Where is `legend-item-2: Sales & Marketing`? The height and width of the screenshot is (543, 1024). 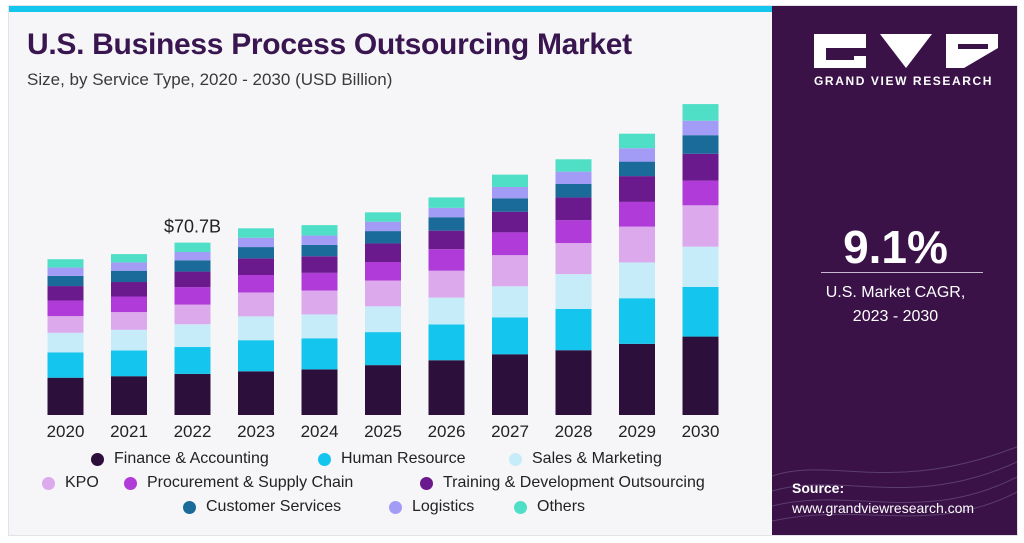
legend-item-2: Sales & Marketing is located at coordinates (585, 459).